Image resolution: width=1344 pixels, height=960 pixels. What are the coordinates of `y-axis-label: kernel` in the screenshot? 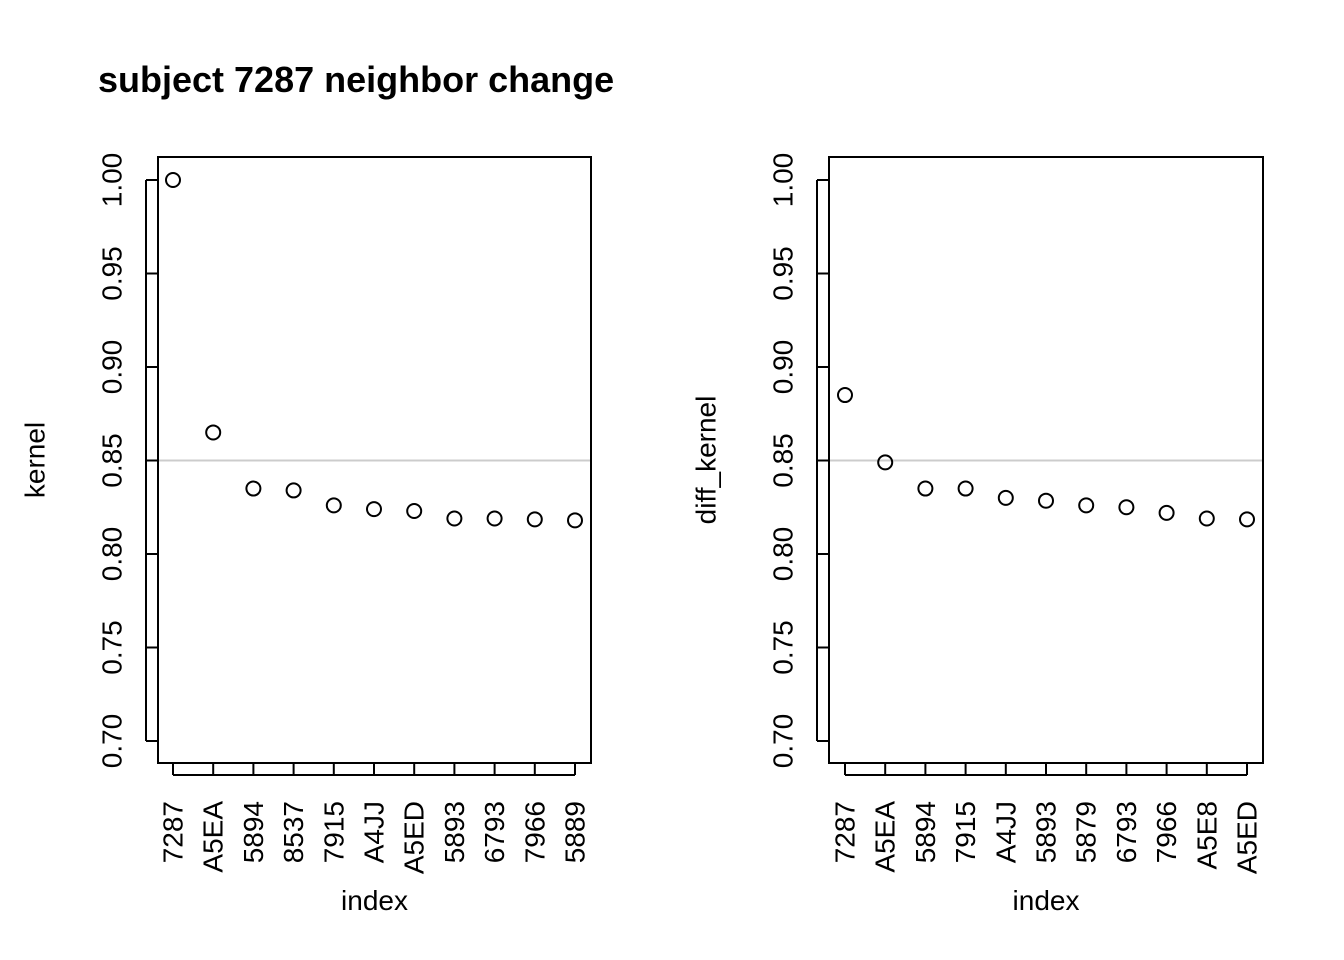 It's located at (35, 460).